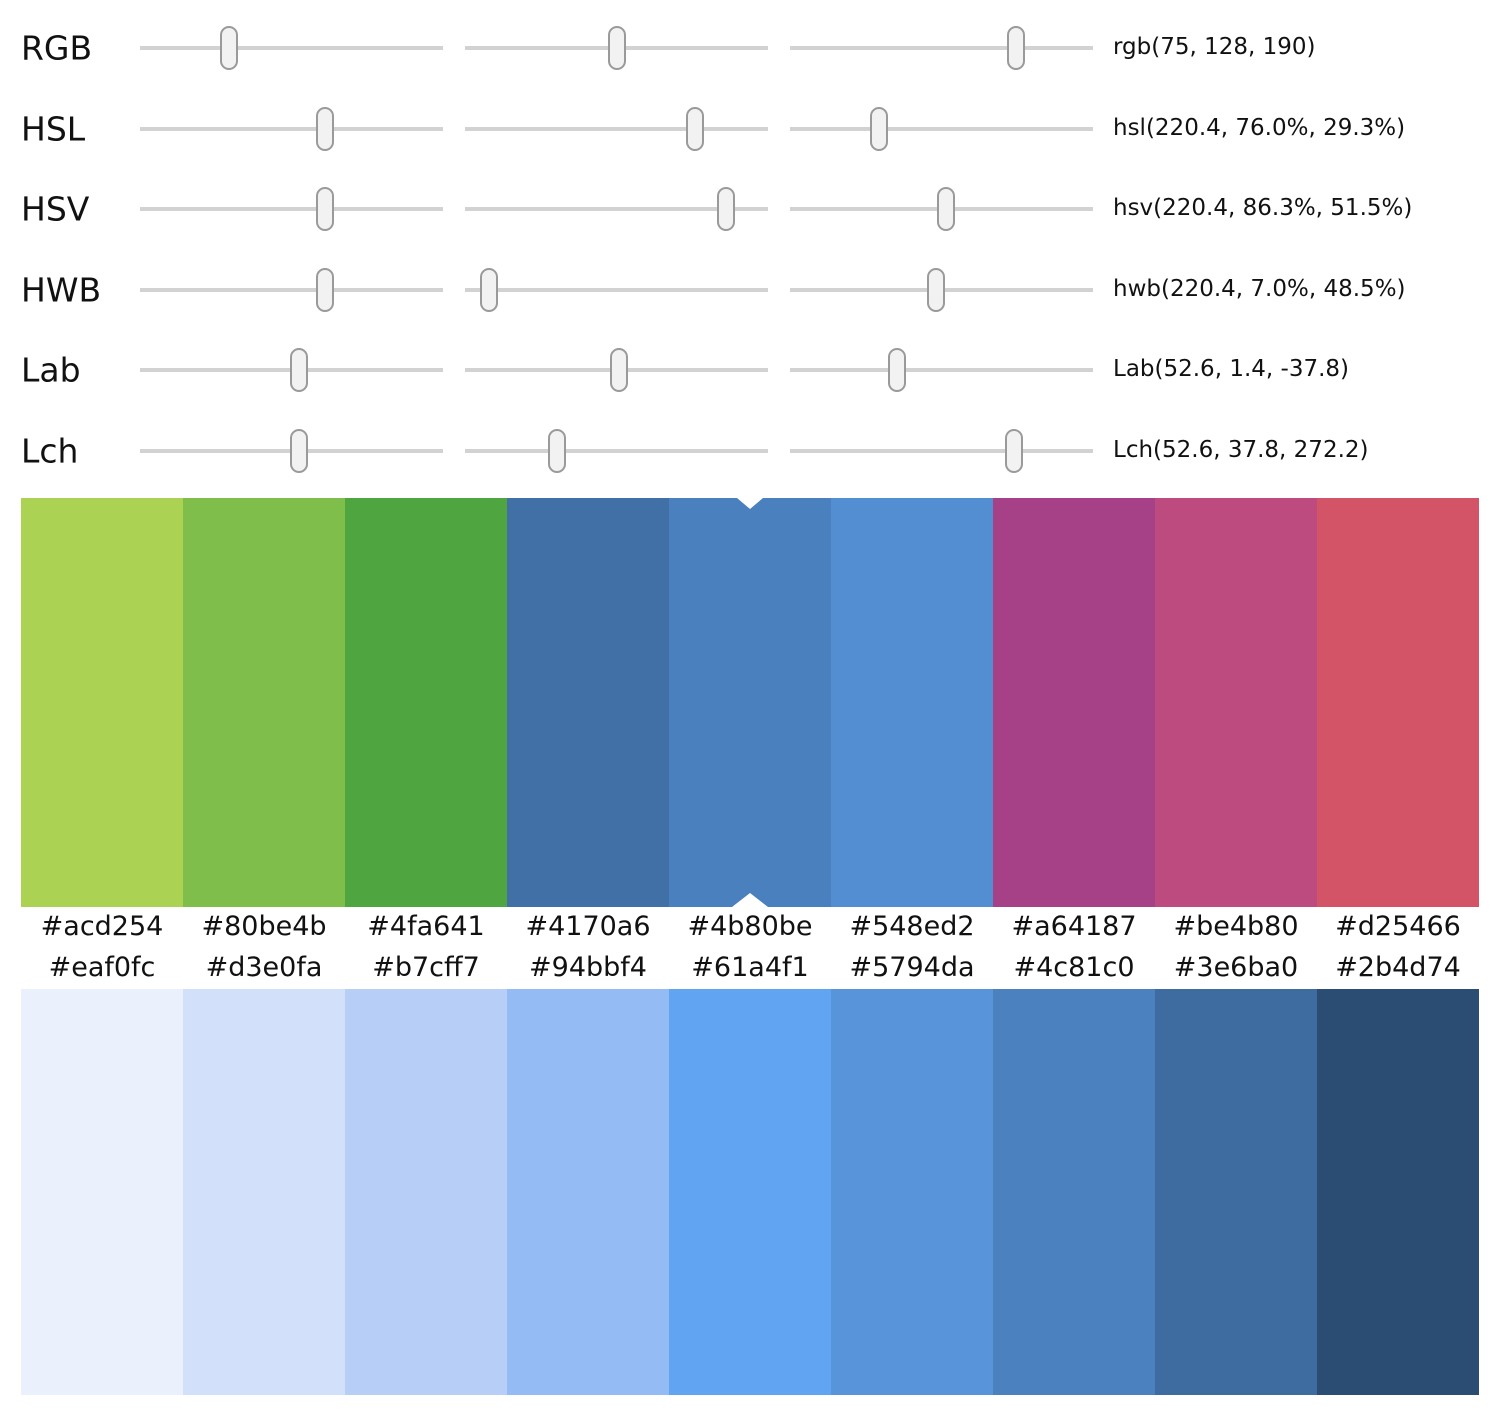  I want to click on slider-row-label-rgb: RGB, so click(57, 48).